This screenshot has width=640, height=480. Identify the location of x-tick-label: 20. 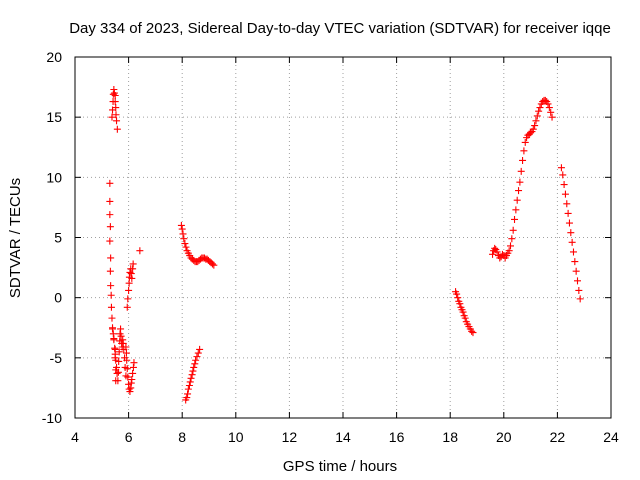
(504, 437).